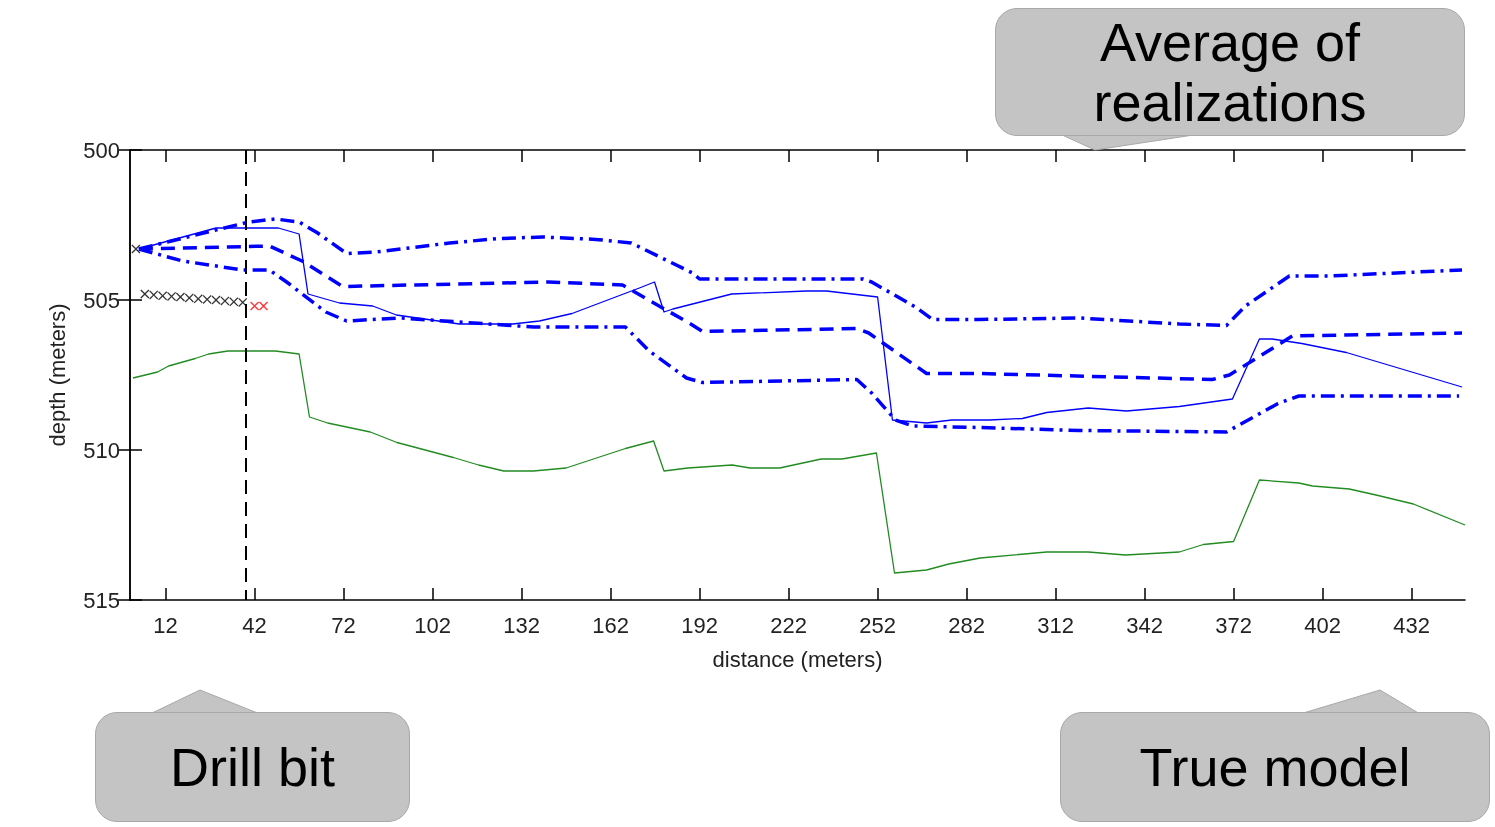 The image size is (1495, 827). What do you see at coordinates (966, 625) in the screenshot?
I see `x-tick-label: 282` at bounding box center [966, 625].